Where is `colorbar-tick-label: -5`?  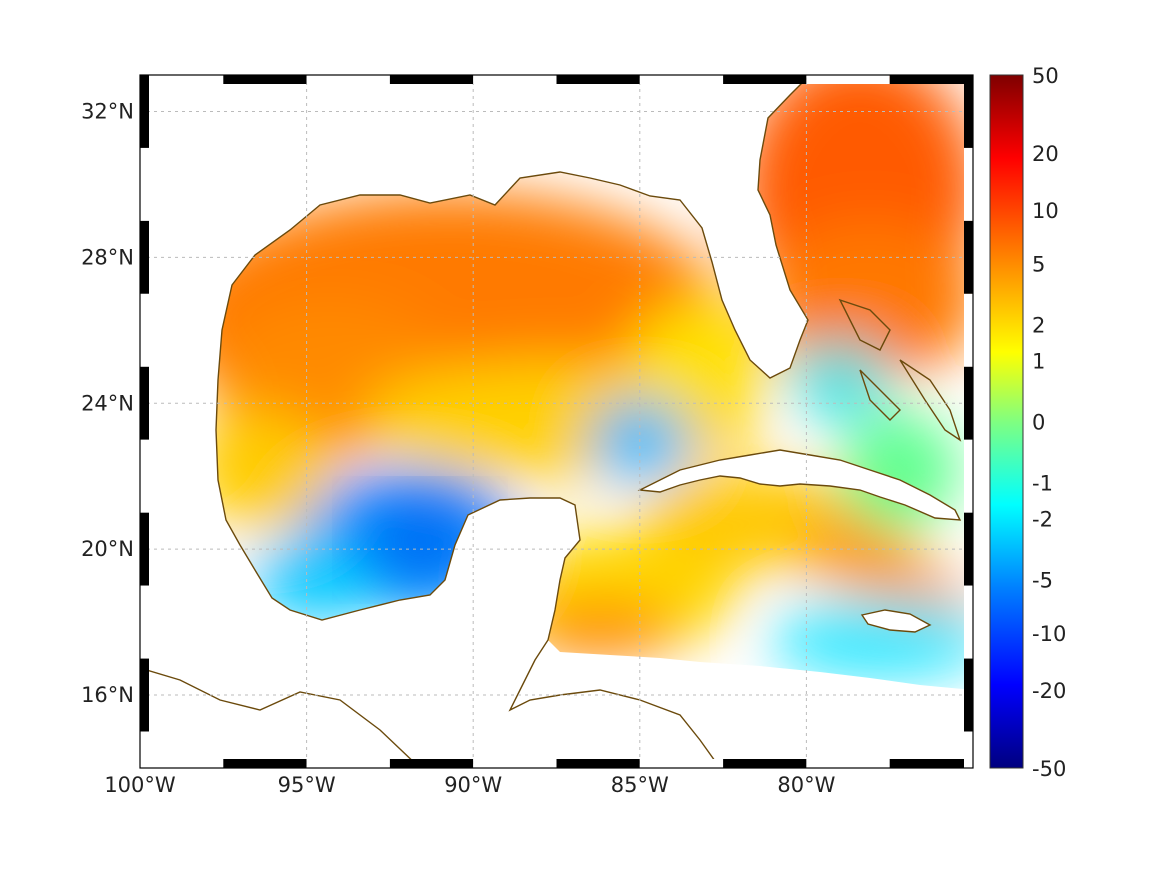
colorbar-tick-label: -5 is located at coordinates (1042, 580).